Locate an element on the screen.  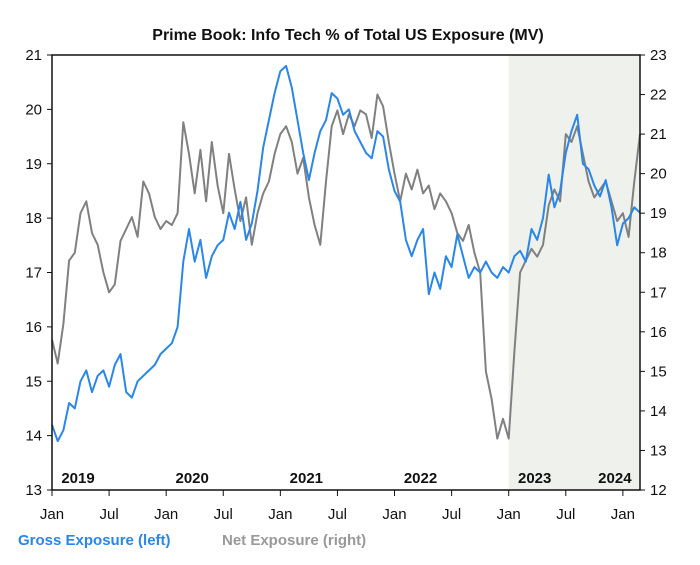
year-label: 2022 is located at coordinates (420, 478).